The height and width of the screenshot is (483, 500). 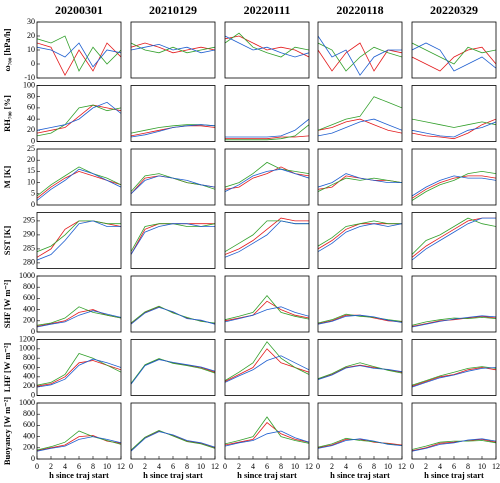 I want to click on y-tick-label: 60, so click(x=31, y=107).